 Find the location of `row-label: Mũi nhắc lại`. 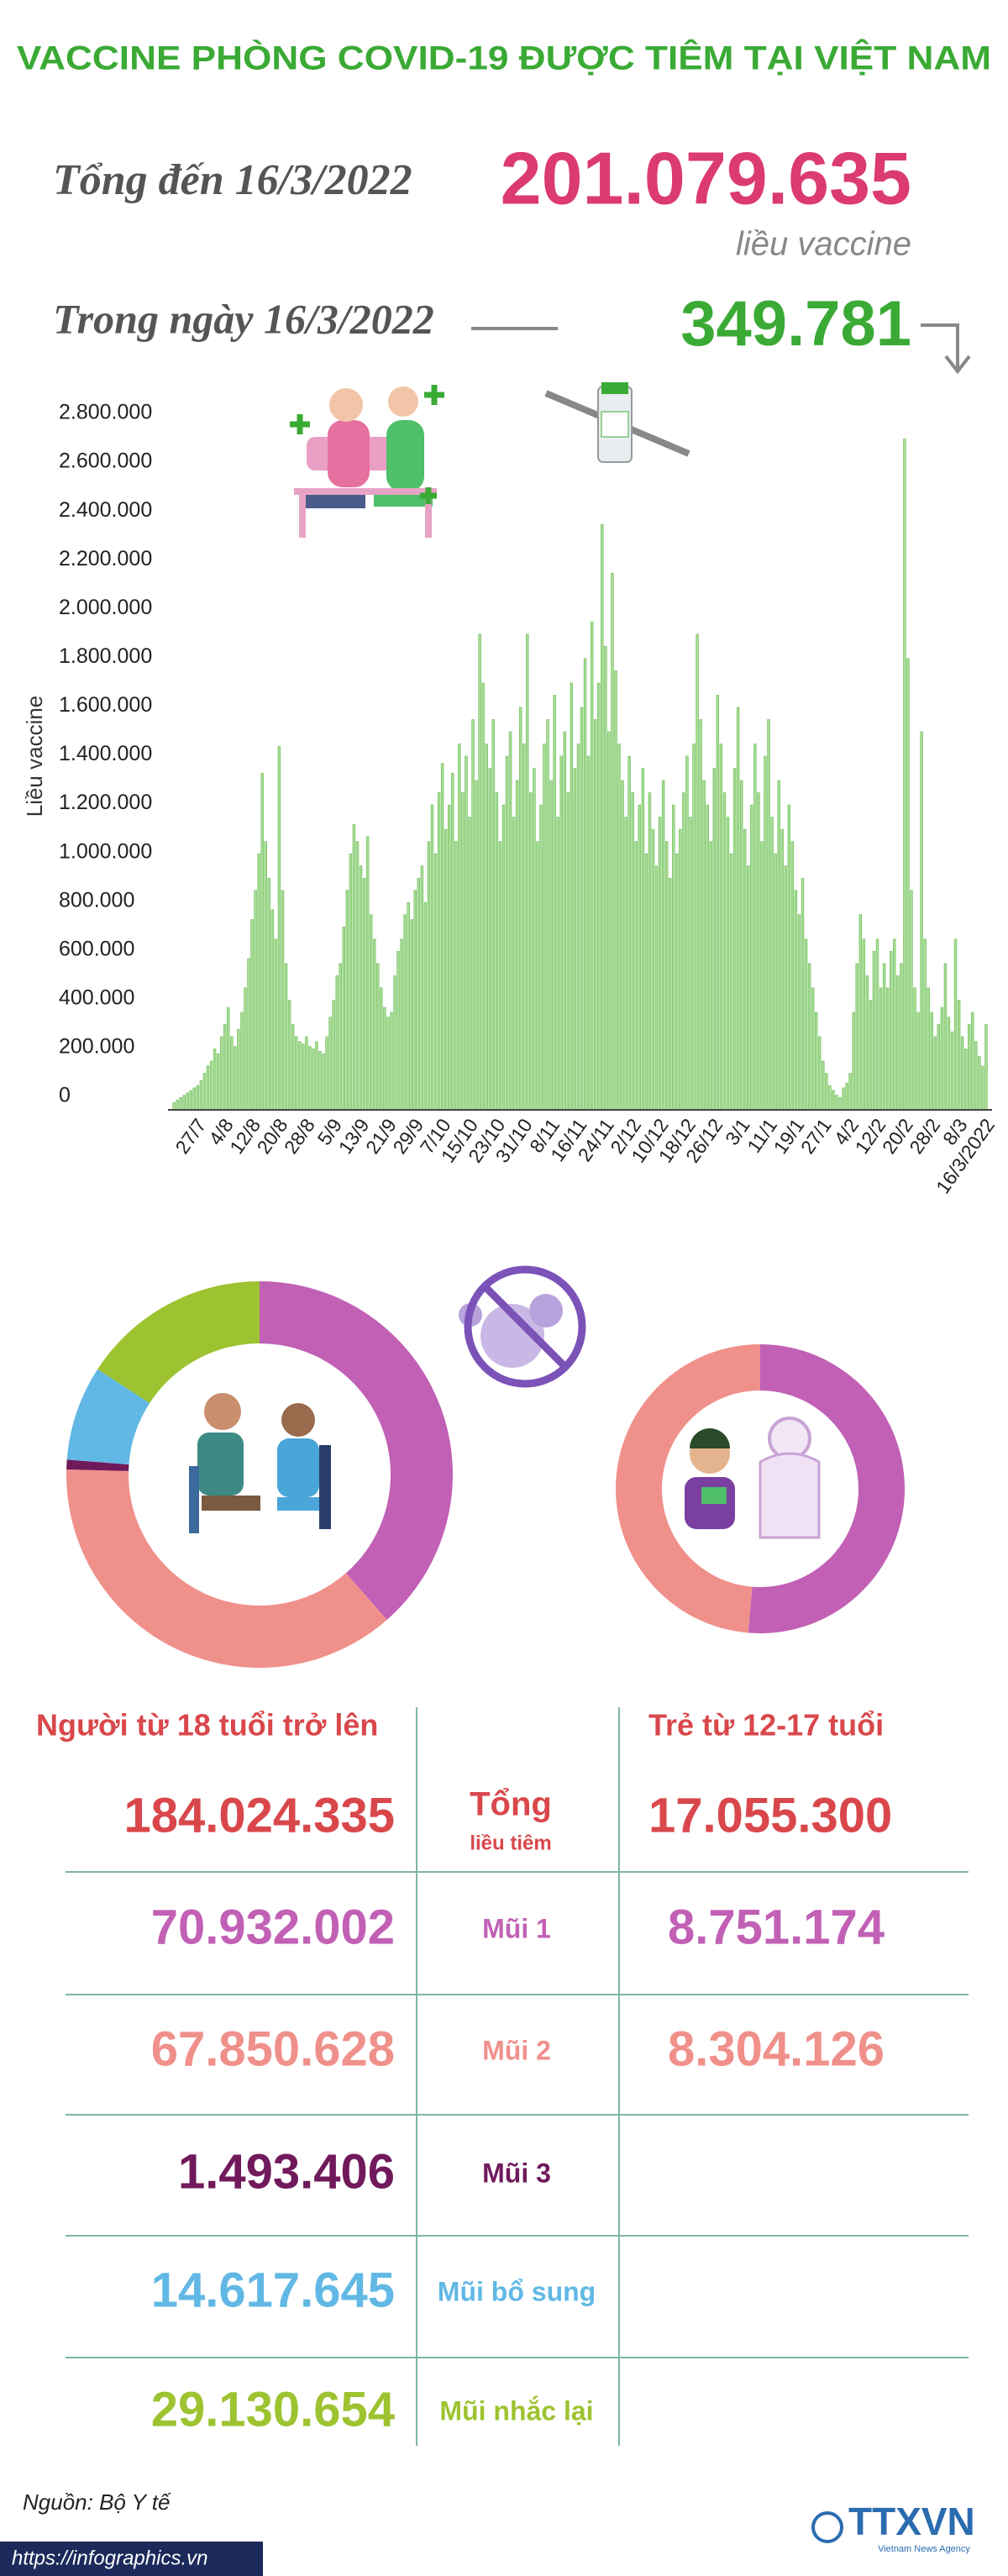

row-label: Mũi nhắc lại is located at coordinates (516, 2410).